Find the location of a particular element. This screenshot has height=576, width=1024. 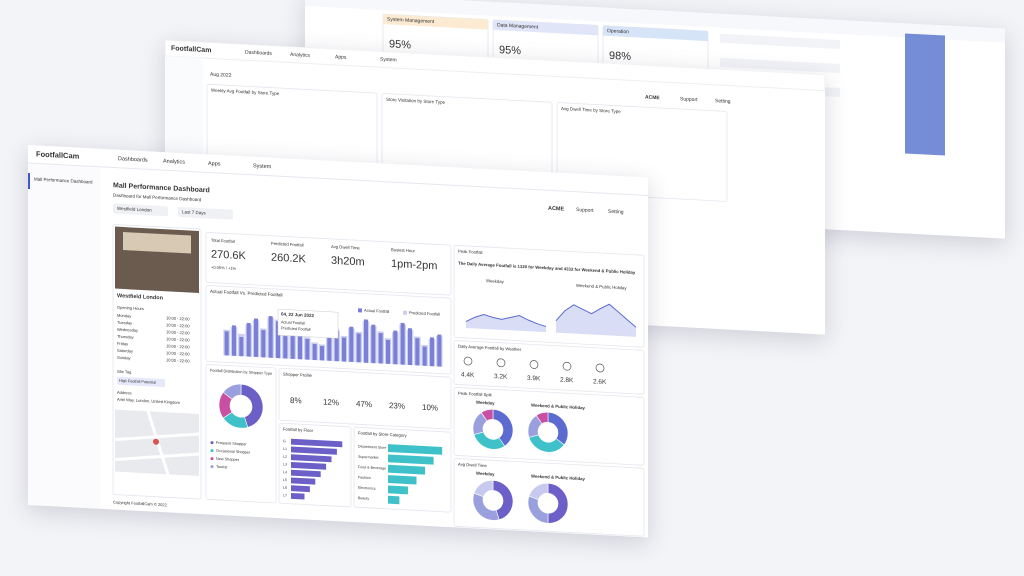

donut-label: Weekend & Public Holiday is located at coordinates (558, 478).